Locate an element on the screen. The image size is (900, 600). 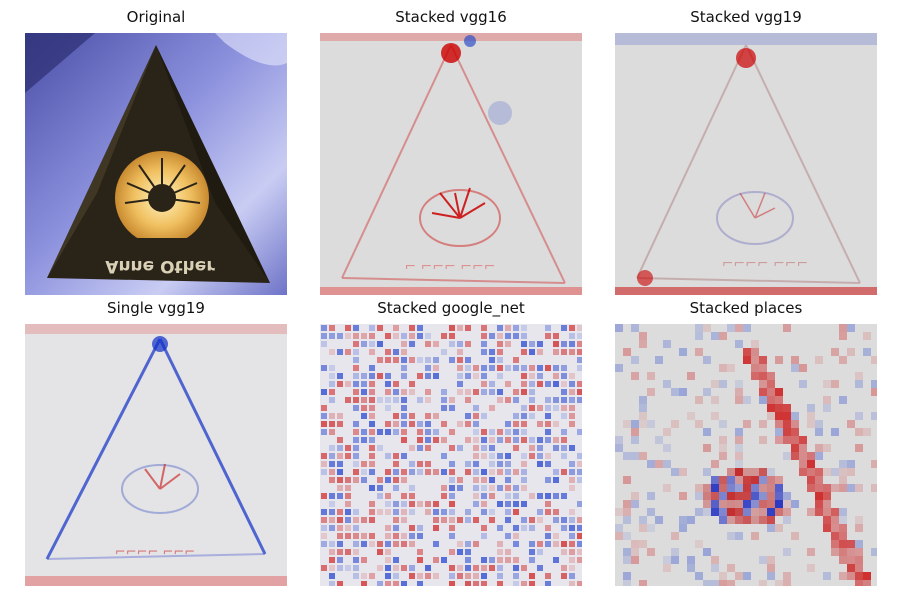
panel-title: Original is located at coordinates (156, 17).